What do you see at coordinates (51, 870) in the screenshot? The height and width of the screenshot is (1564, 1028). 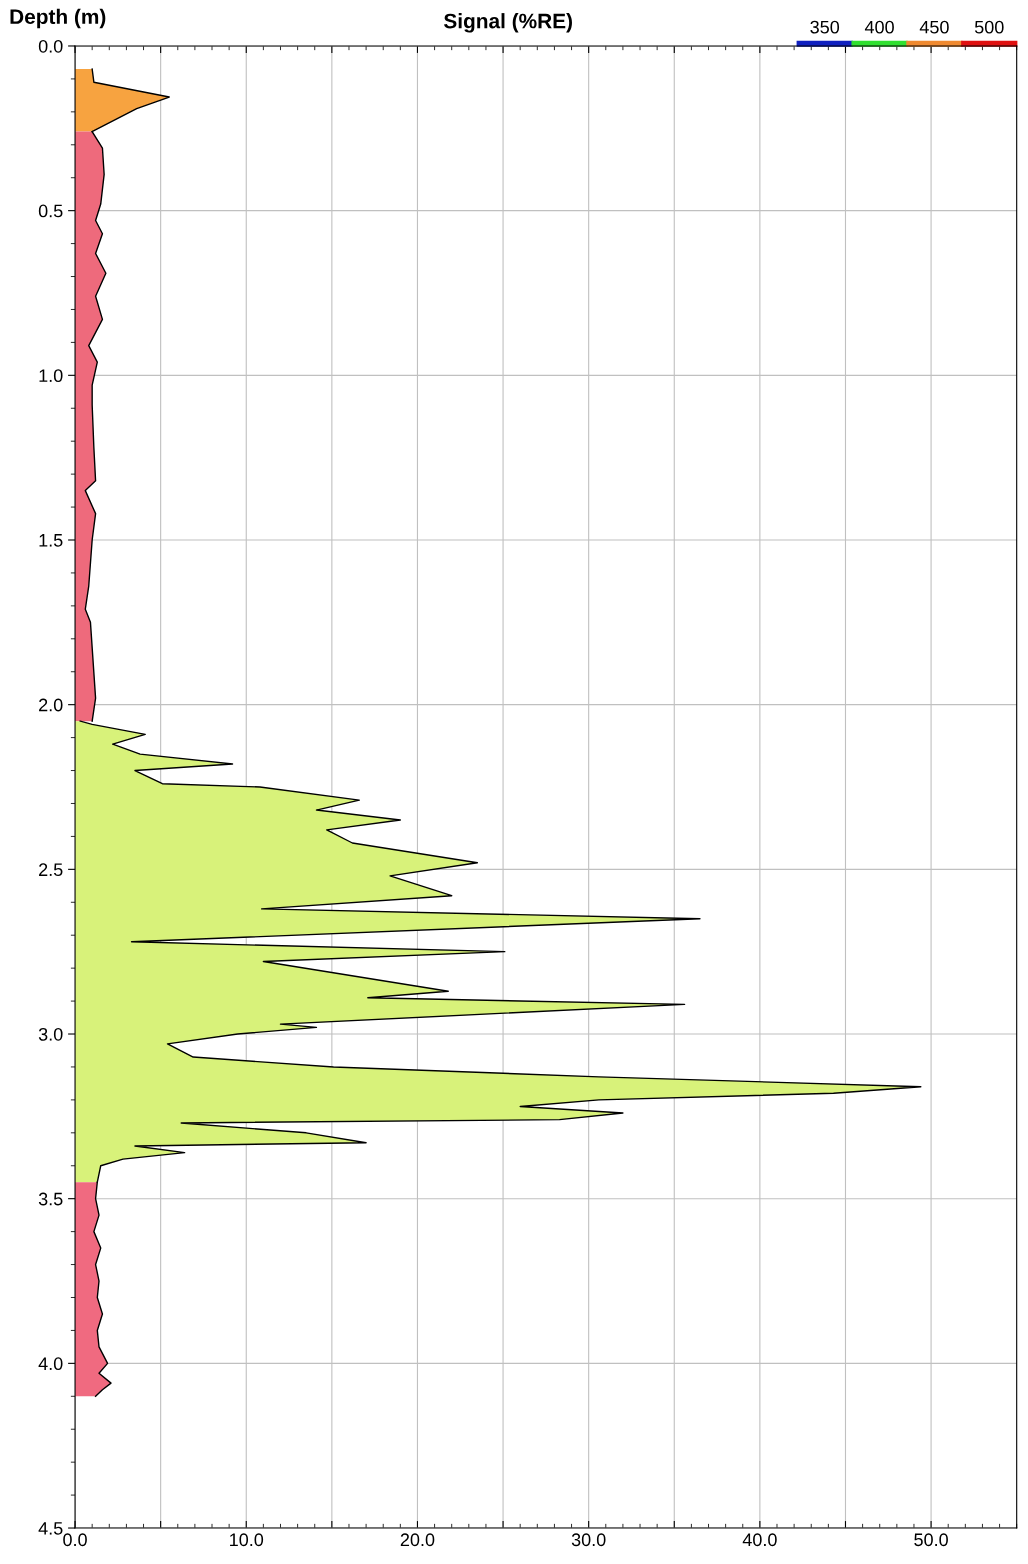 I see `y-tick-label: 2.5` at bounding box center [51, 870].